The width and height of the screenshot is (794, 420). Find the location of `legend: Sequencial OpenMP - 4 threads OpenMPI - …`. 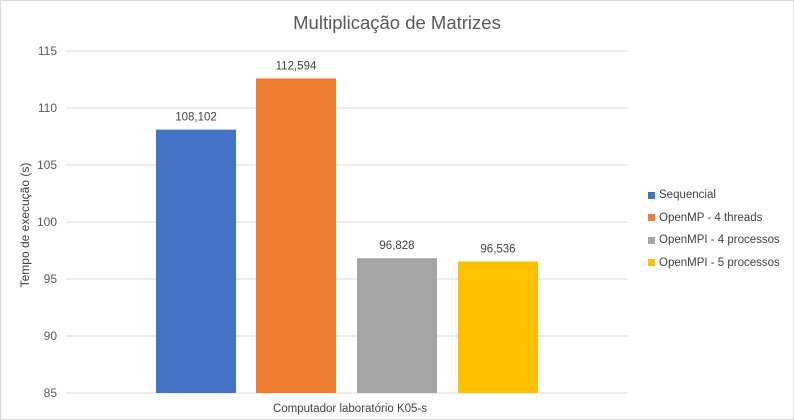

legend: Sequencial OpenMP - 4 threads OpenMPI - … is located at coordinates (714, 229).